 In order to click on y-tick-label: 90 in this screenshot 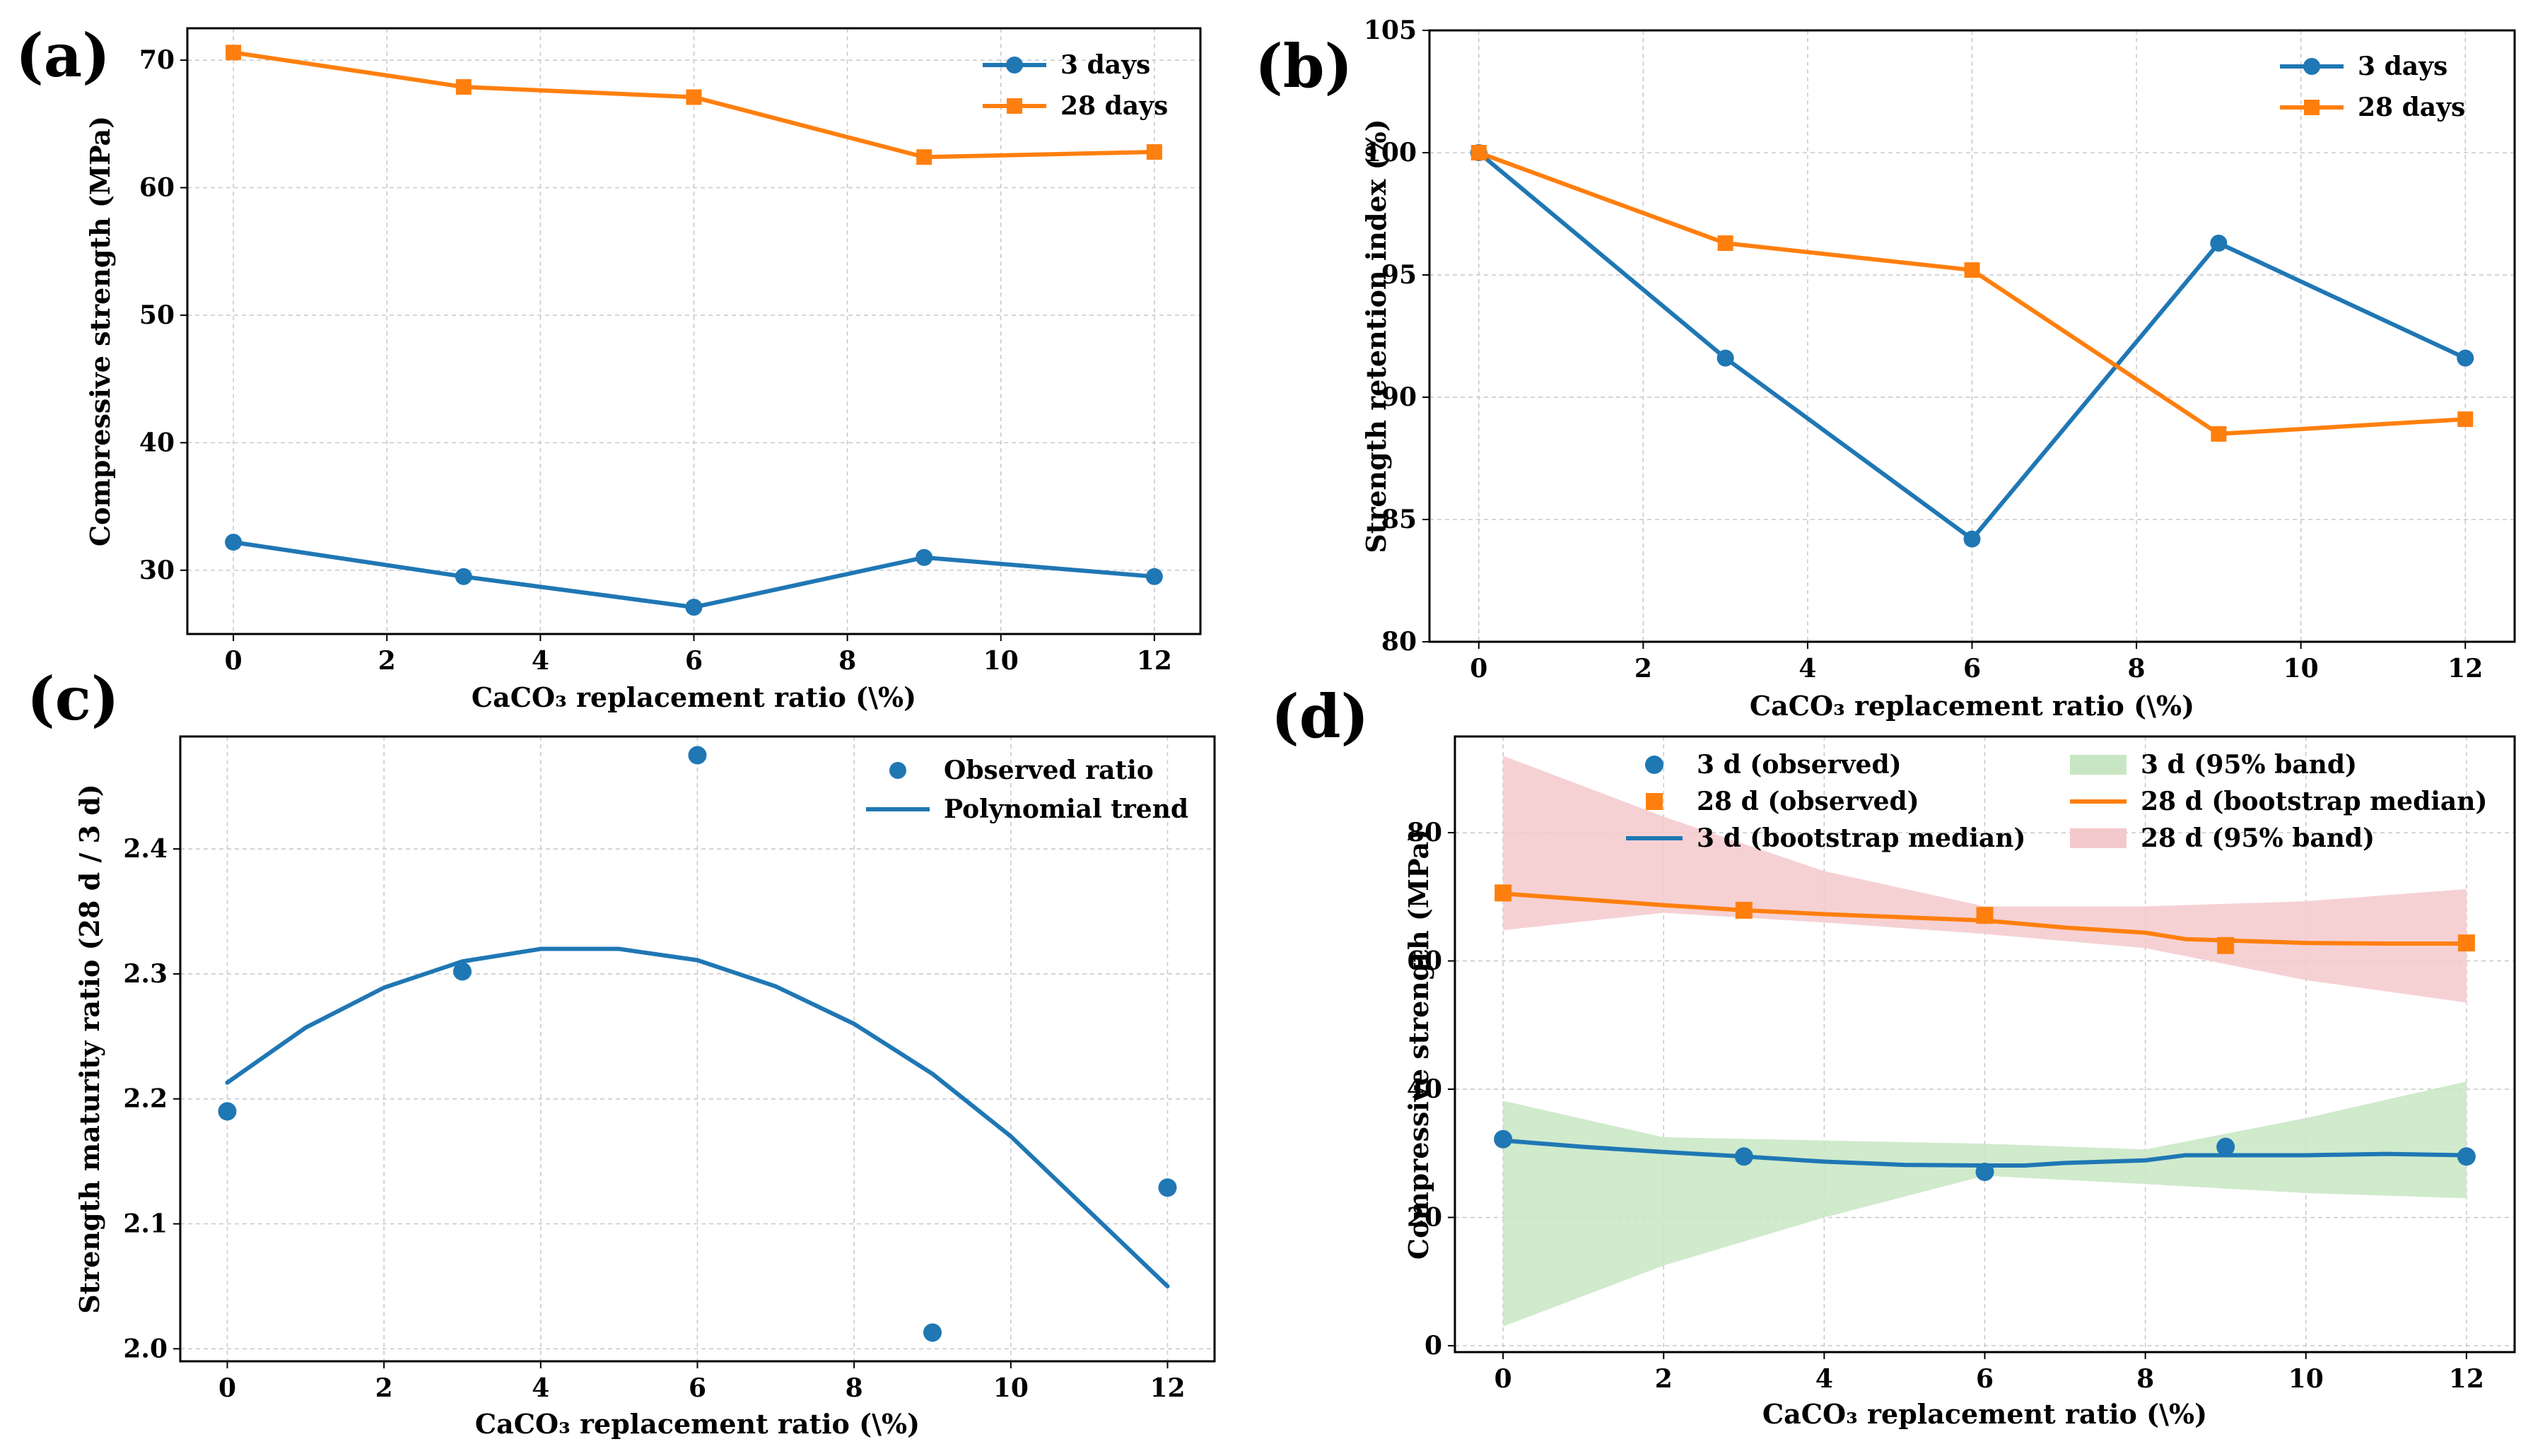, I will do `click(1399, 397)`.